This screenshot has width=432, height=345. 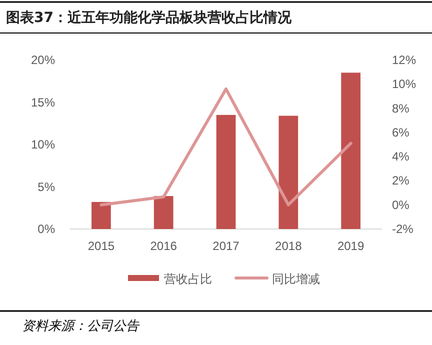 What do you see at coordinates (101, 246) in the screenshot?
I see `x-tick-label: 2015` at bounding box center [101, 246].